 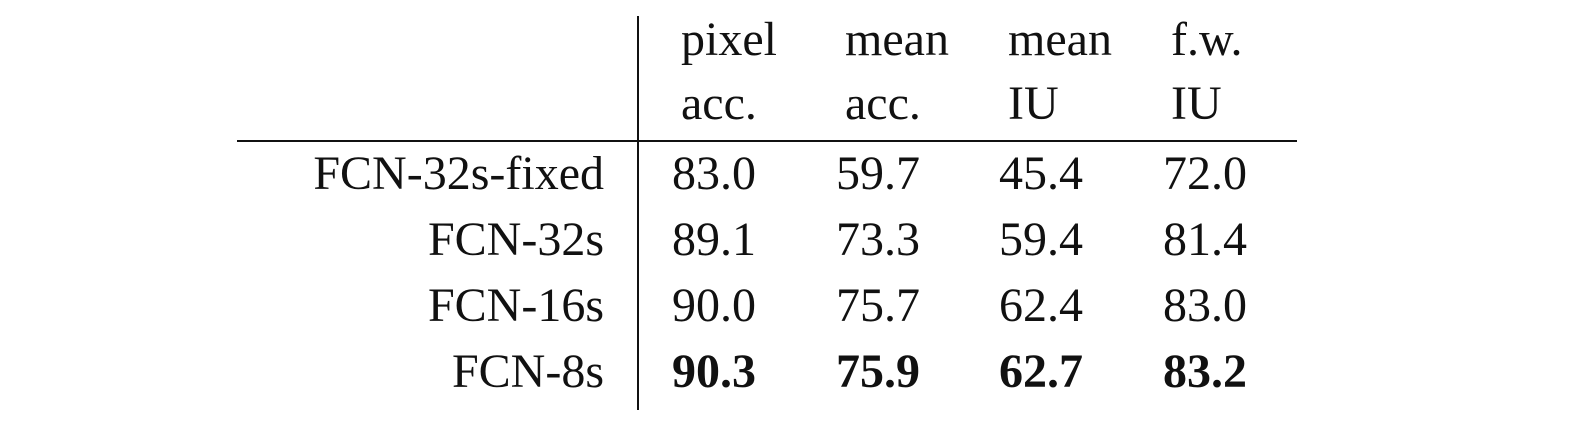 I want to click on header-mean-iu-line2: IU, so click(x=1033, y=103).